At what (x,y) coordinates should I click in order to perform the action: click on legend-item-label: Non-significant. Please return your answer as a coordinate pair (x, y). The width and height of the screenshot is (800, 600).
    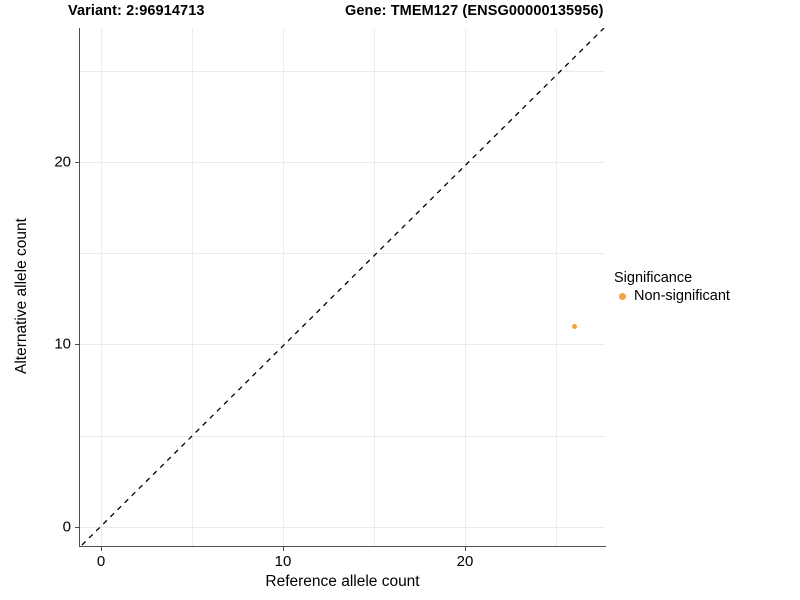
    Looking at the image, I should click on (682, 296).